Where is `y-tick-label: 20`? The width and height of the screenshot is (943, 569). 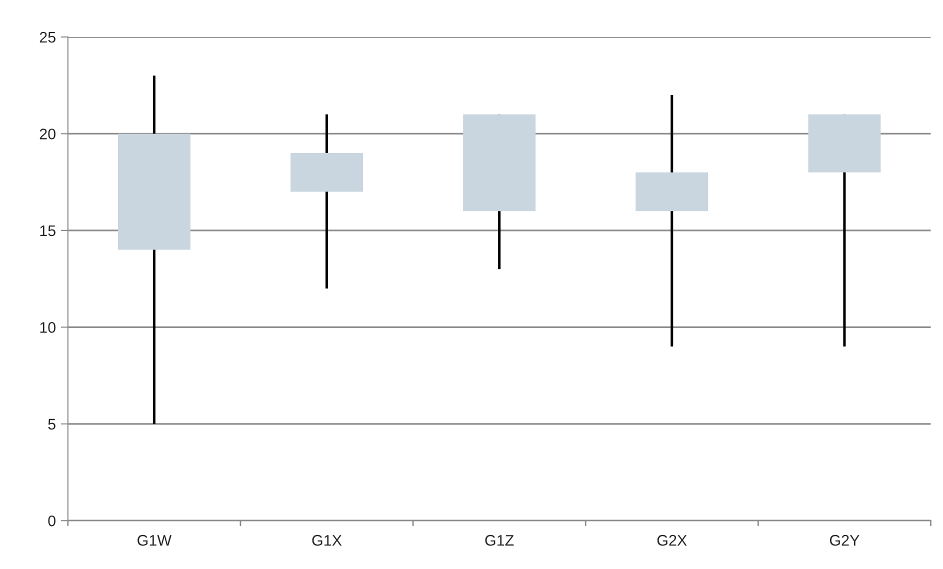
y-tick-label: 20 is located at coordinates (48, 134).